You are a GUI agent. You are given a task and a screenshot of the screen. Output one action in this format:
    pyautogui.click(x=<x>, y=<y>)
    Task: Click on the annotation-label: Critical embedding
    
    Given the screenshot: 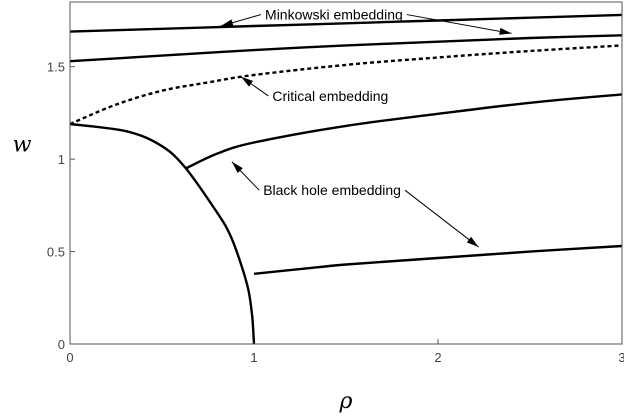 What is the action you would take?
    pyautogui.click(x=330, y=96)
    